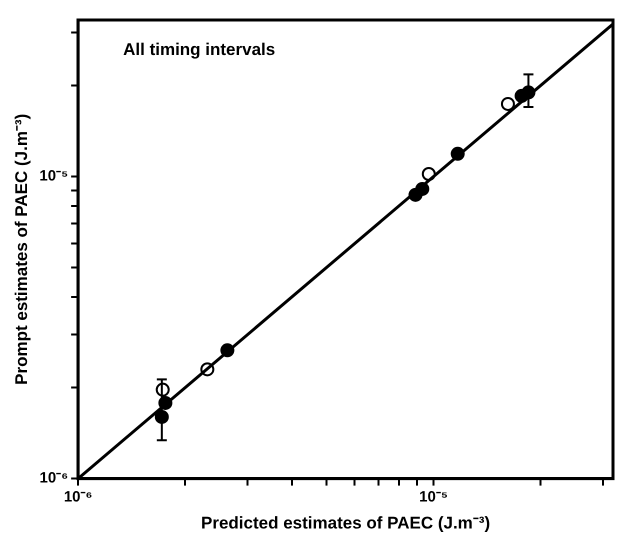 The width and height of the screenshot is (629, 546). I want to click on annotation: All timing intervals, so click(199, 50).